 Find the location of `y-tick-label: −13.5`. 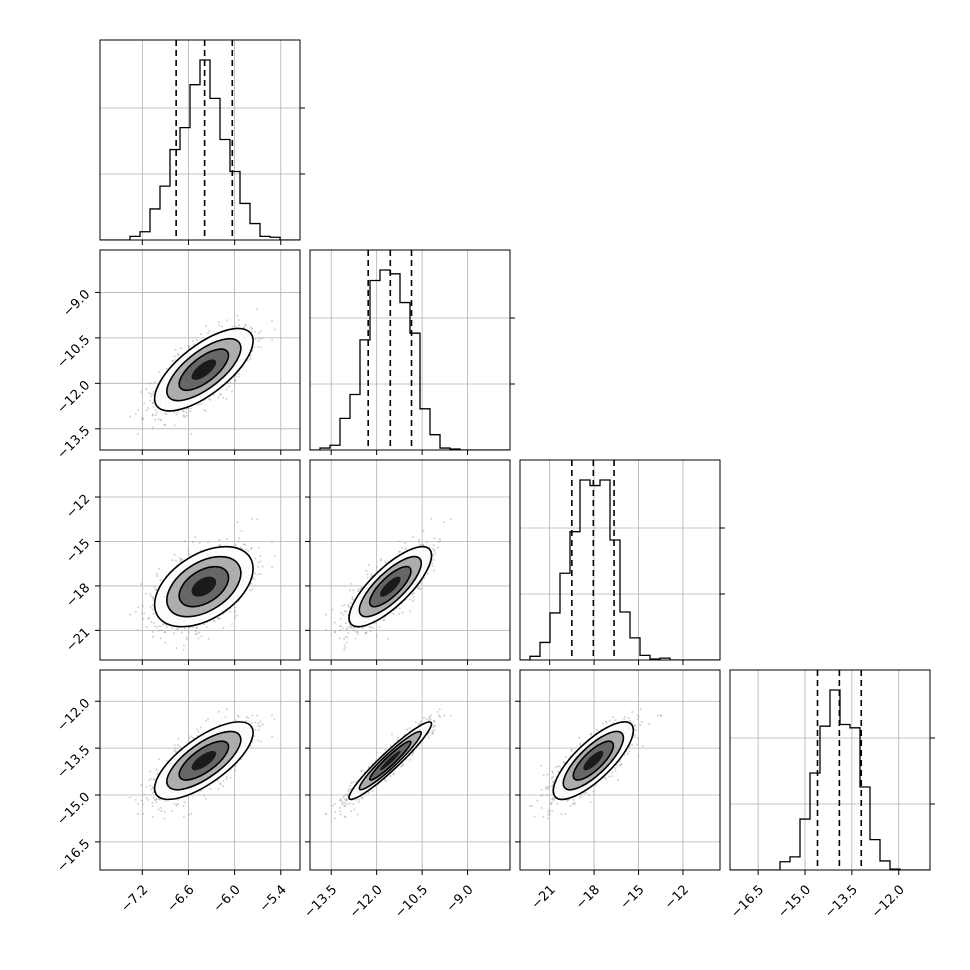

y-tick-label: −13.5 is located at coordinates (74, 762).